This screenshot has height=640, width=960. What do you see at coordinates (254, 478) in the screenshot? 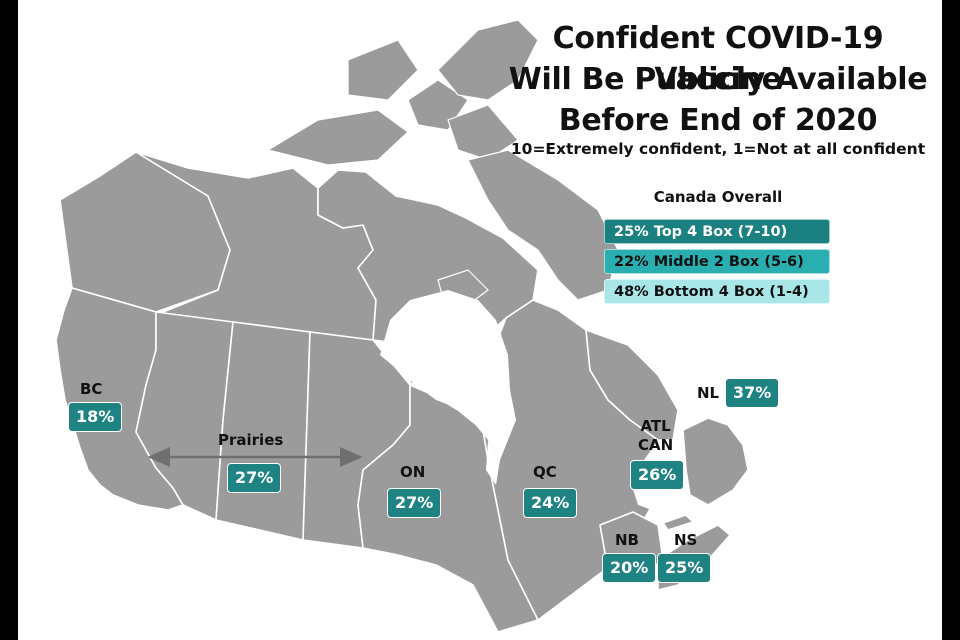
I see `value-badge-prairies: 27%` at bounding box center [254, 478].